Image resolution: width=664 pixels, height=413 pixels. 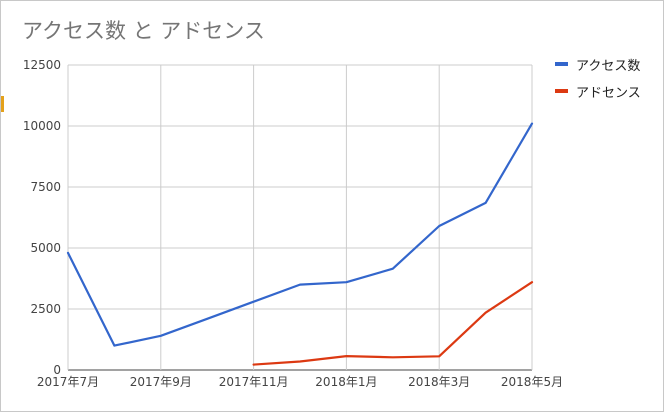 What do you see at coordinates (346, 382) in the screenshot?
I see `x-tick-label: 2018年1月` at bounding box center [346, 382].